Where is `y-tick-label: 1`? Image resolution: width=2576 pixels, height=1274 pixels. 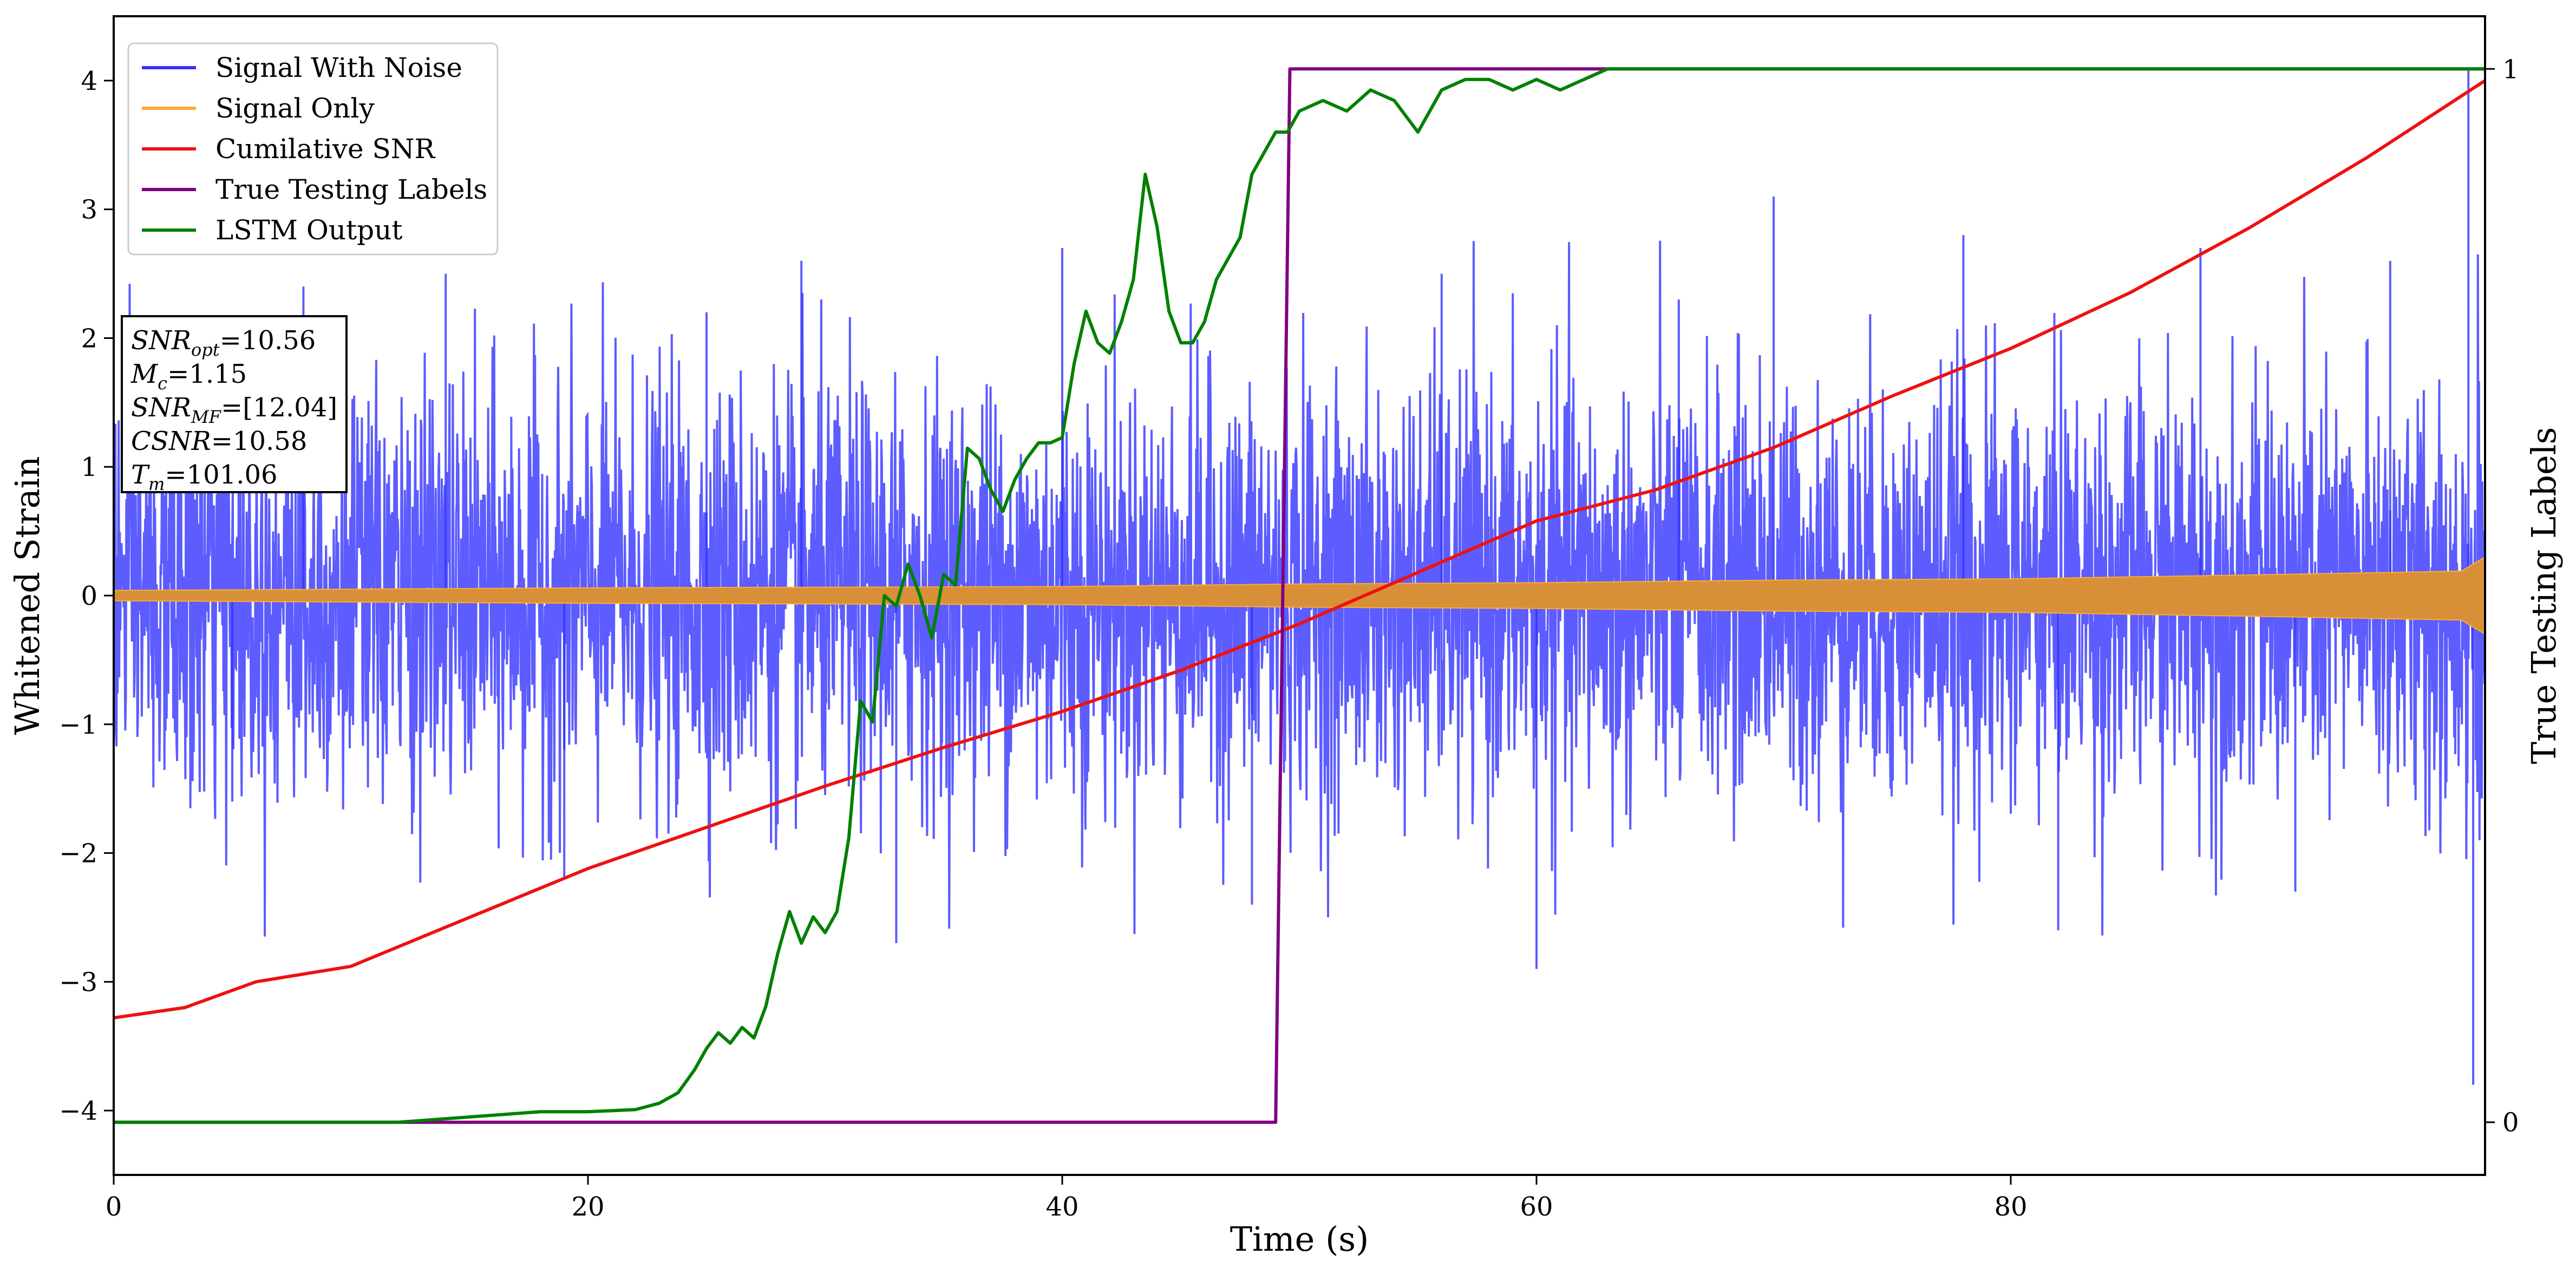
y-tick-label: 1 is located at coordinates (89, 467).